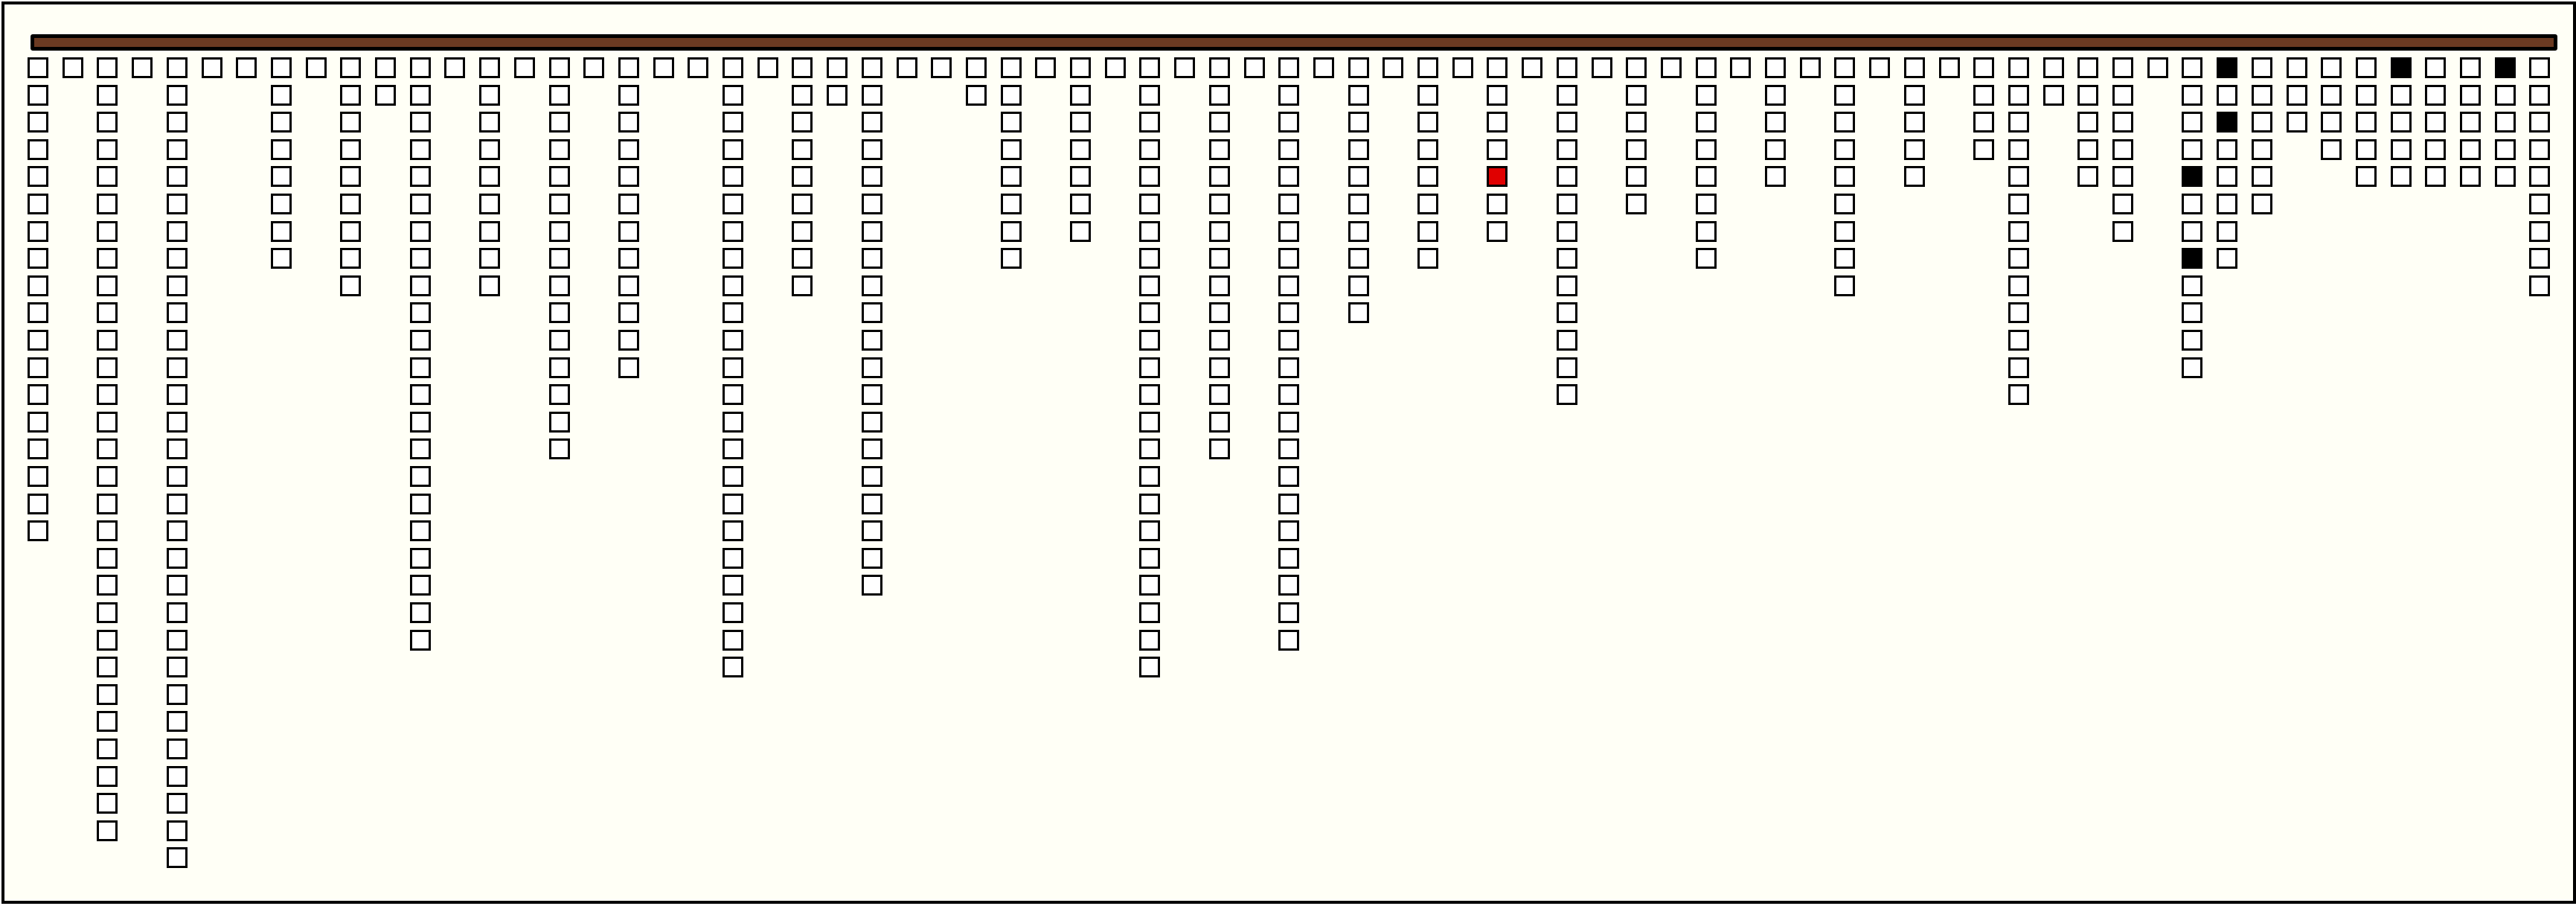 The image size is (2576, 906). Describe the element at coordinates (1497, 176) in the screenshot. I see `cell-highlighted` at that location.